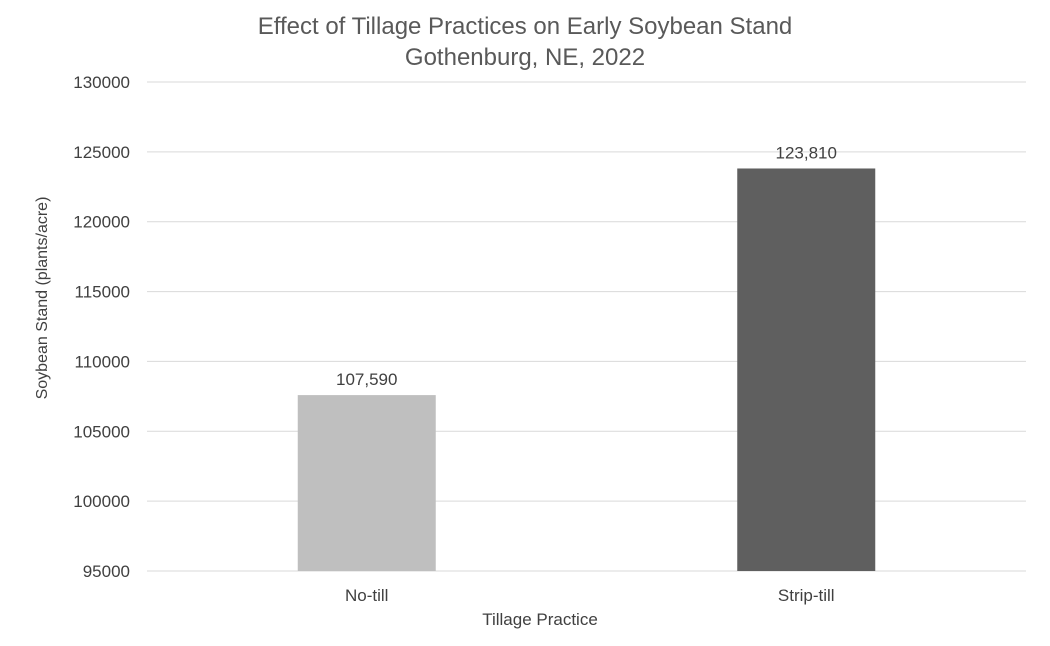  I want to click on y-tick-label: 125000, so click(101, 152).